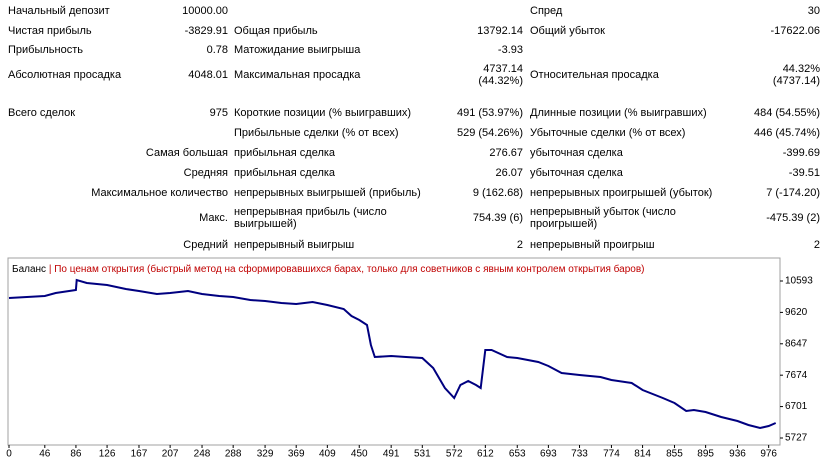 The width and height of the screenshot is (831, 461). I want to click on label: Абсолютная просадка, so click(65, 75).